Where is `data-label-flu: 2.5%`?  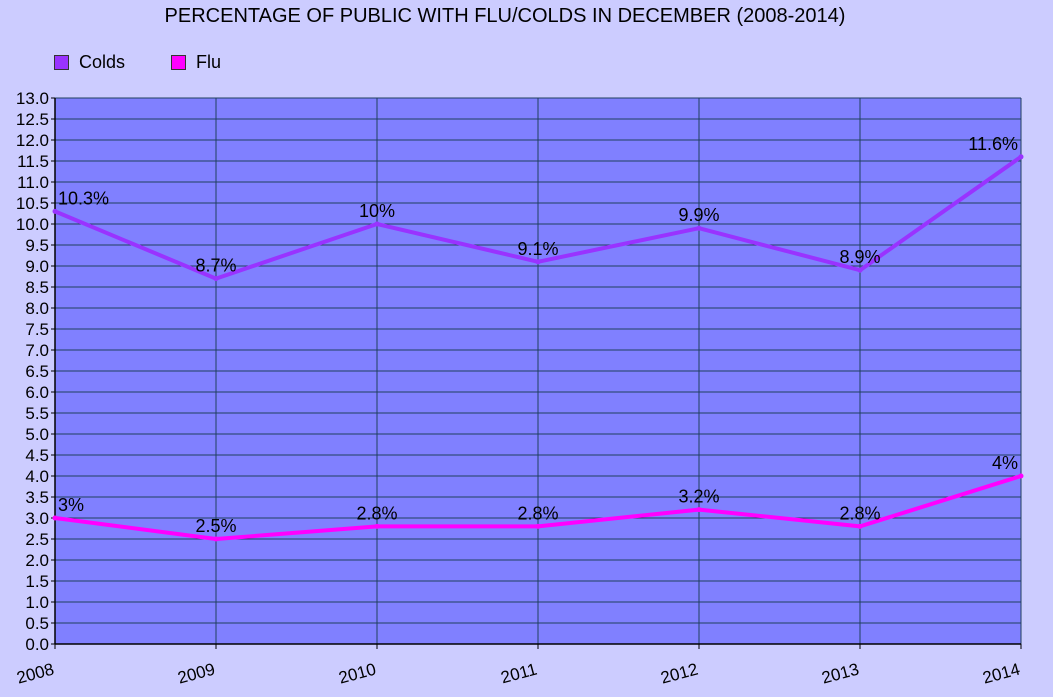
data-label-flu: 2.5% is located at coordinates (215, 526).